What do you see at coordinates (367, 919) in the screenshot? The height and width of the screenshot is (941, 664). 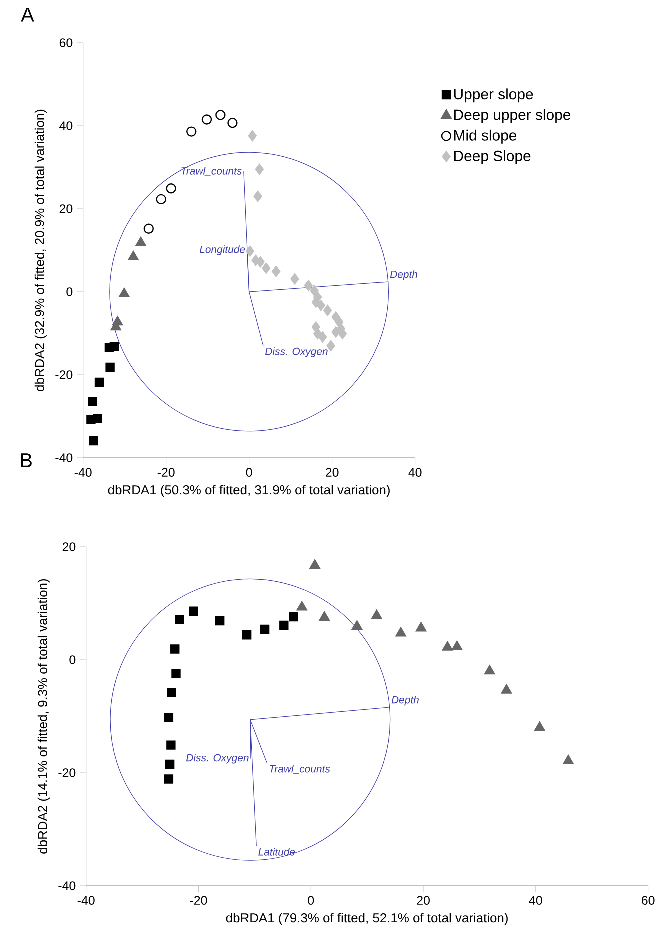 I see `x-axis-title: dbRDA1 (79.3% of fitted, 52.1% of total variation)` at bounding box center [367, 919].